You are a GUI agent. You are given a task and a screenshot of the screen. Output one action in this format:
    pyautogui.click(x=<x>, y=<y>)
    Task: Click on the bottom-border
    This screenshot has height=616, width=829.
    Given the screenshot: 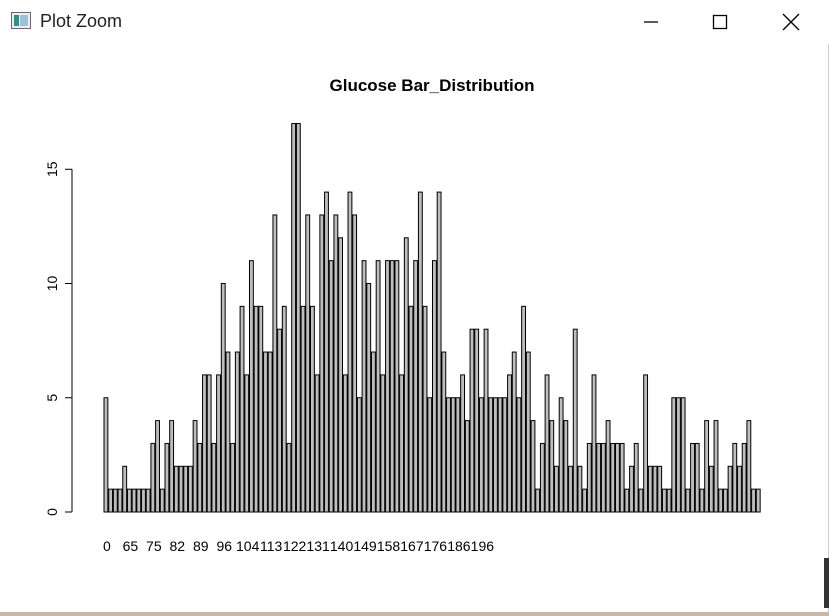 What is the action you would take?
    pyautogui.click(x=414, y=614)
    